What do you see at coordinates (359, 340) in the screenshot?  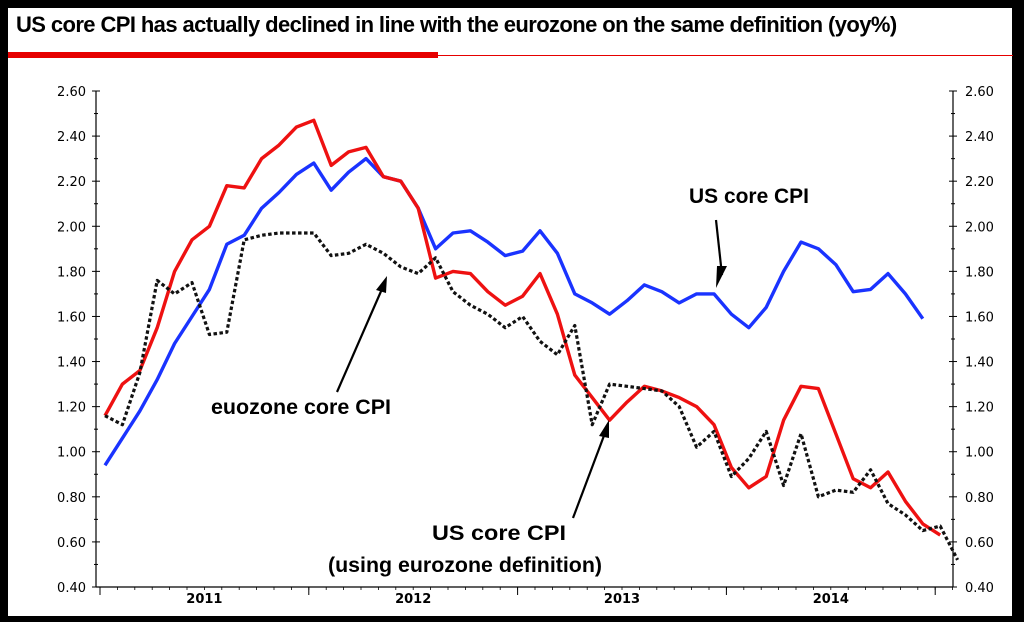 I see `arrow-eurozone-core-cpi` at bounding box center [359, 340].